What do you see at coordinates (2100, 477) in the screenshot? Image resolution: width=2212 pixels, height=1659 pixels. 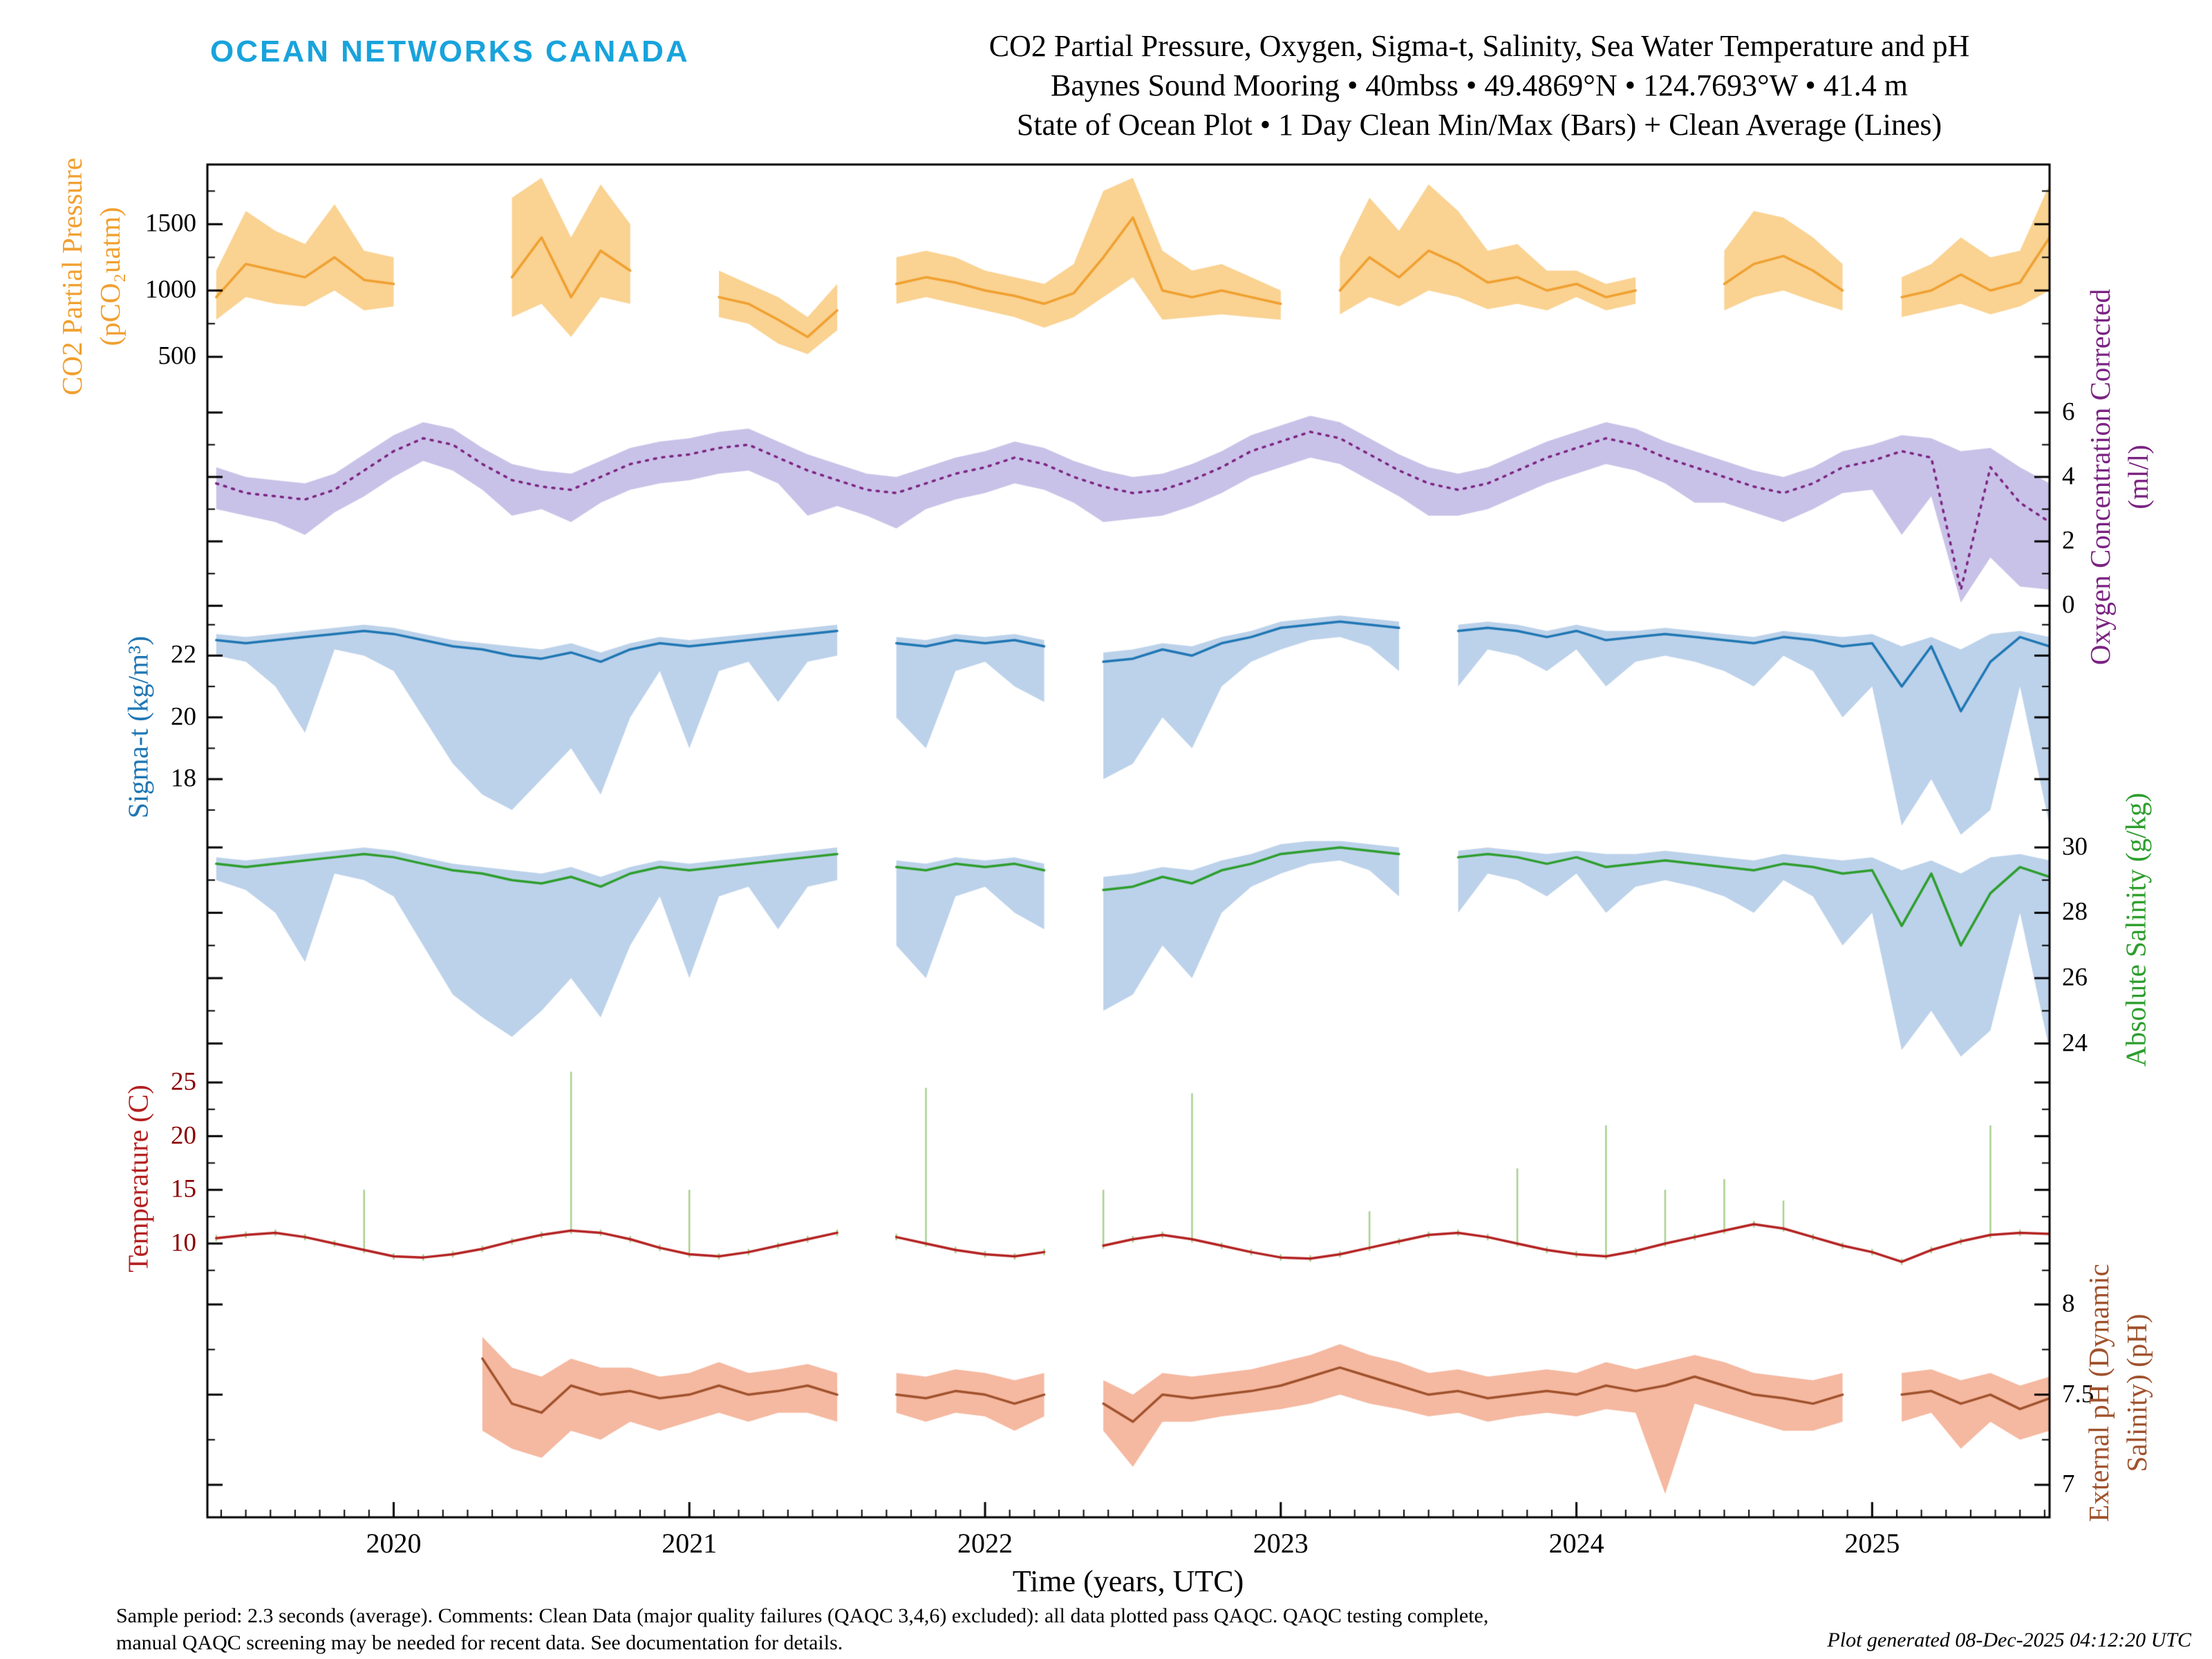 I see `axis-title-line: Oxygen Concentration Corrected` at bounding box center [2100, 477].